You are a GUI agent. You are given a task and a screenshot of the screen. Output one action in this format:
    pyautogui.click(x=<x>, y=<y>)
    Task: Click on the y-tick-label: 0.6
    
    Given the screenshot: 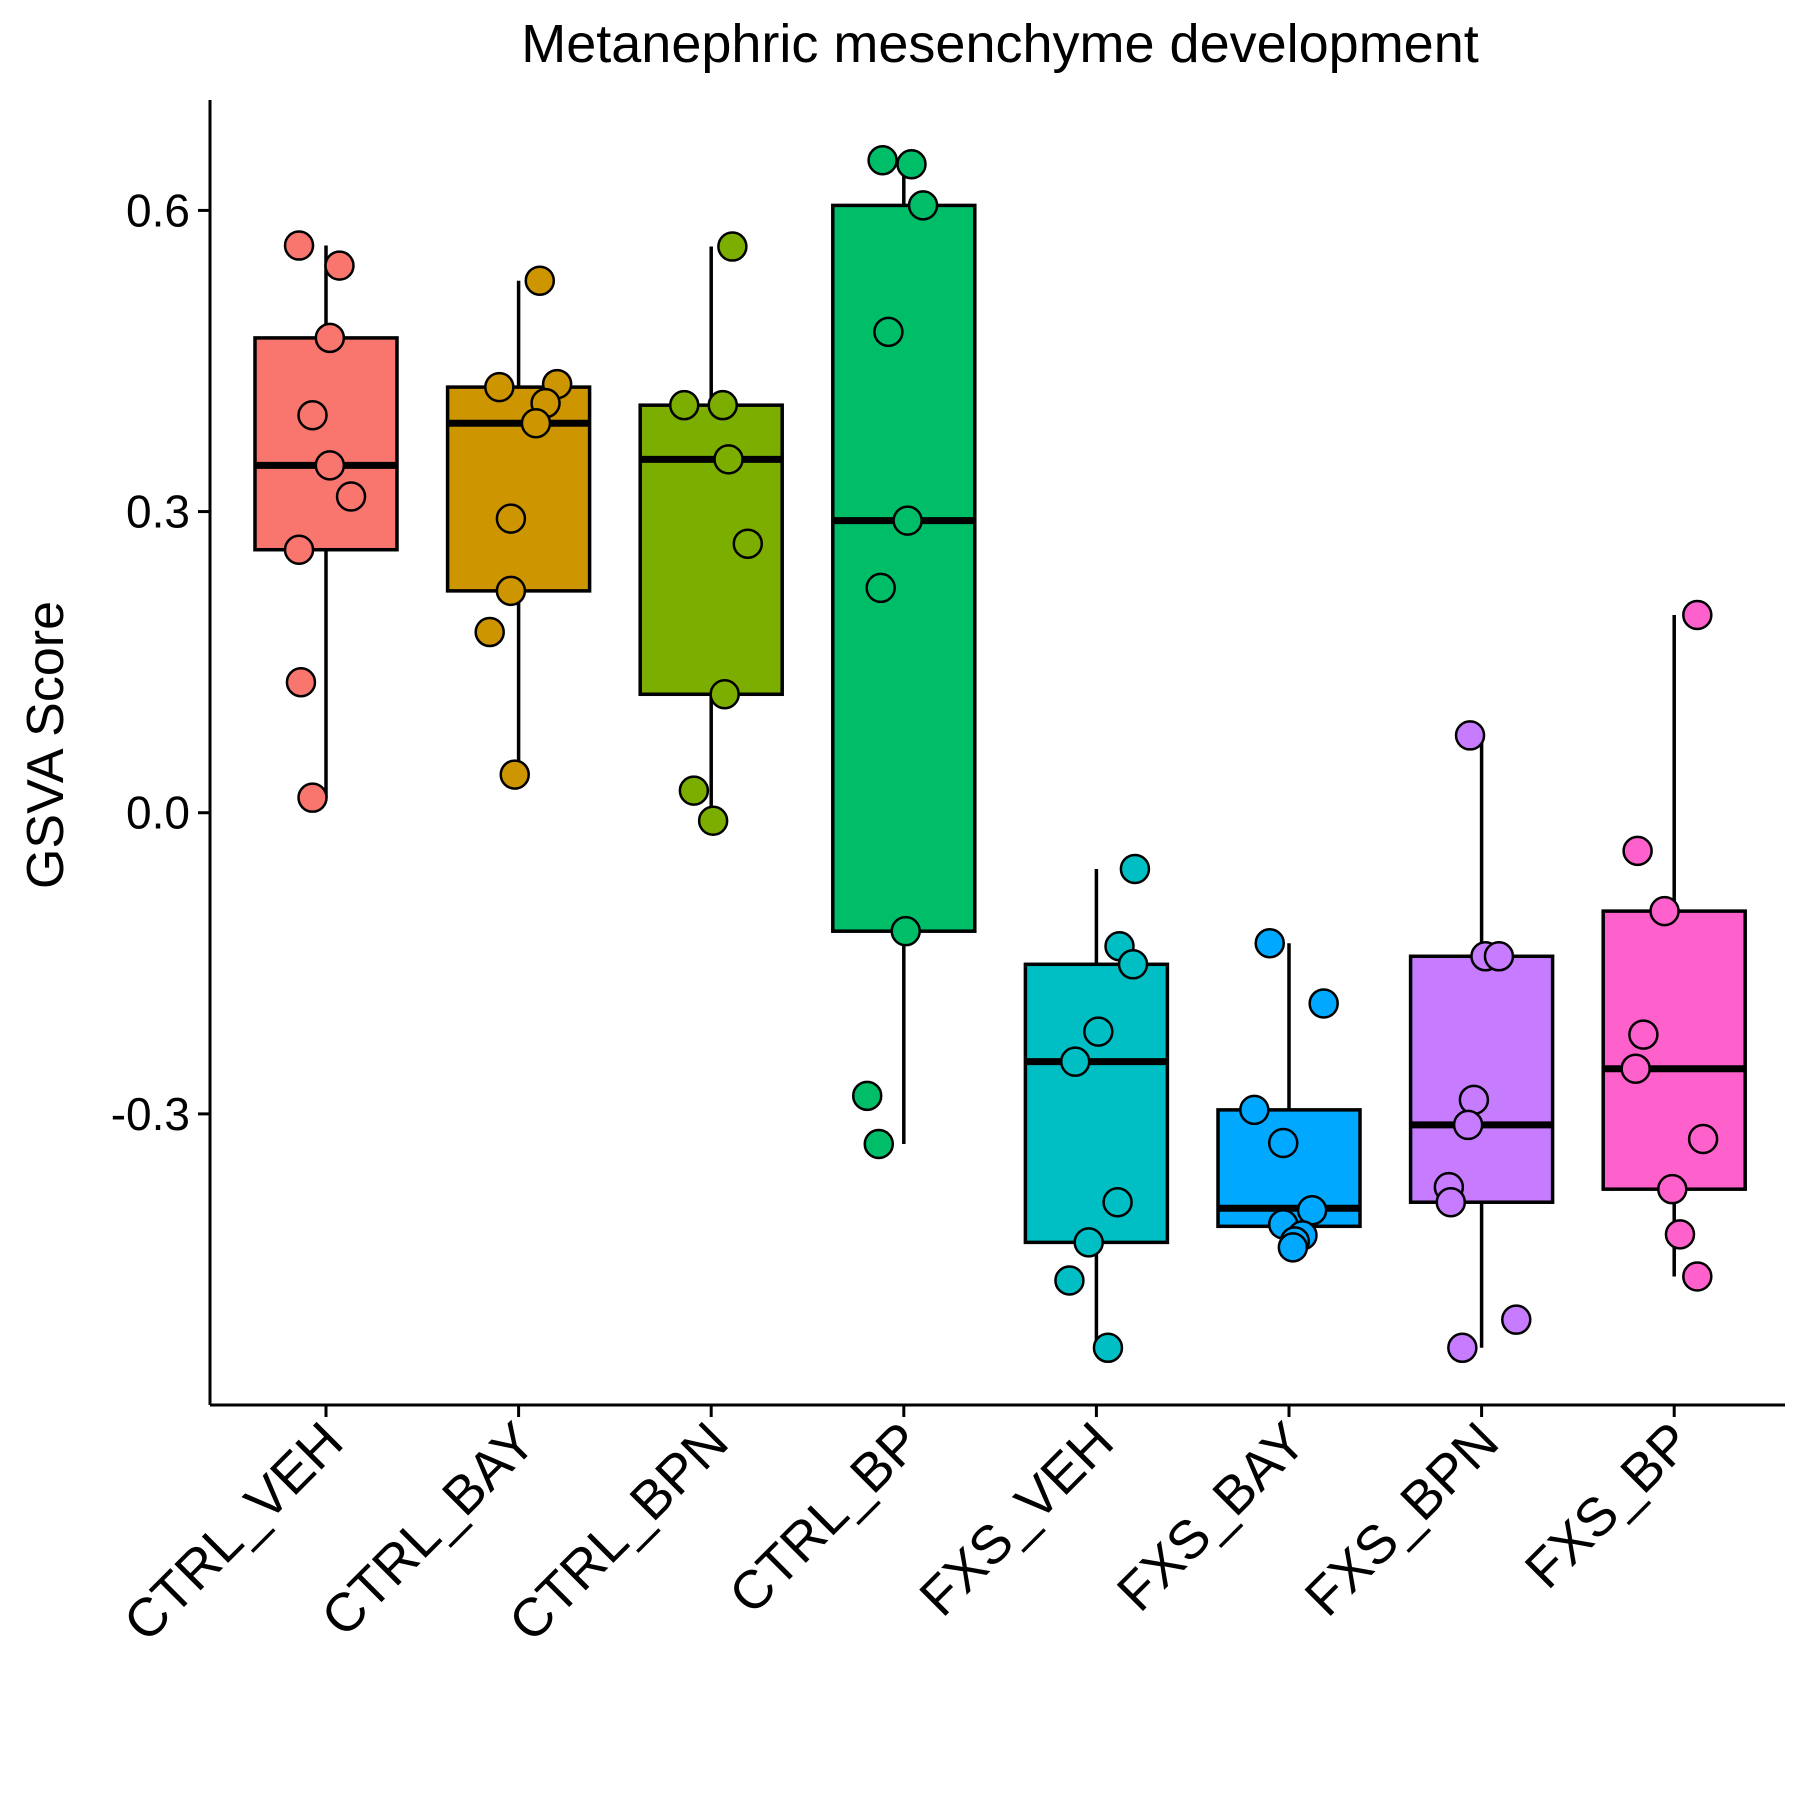 What is the action you would take?
    pyautogui.click(x=158, y=210)
    